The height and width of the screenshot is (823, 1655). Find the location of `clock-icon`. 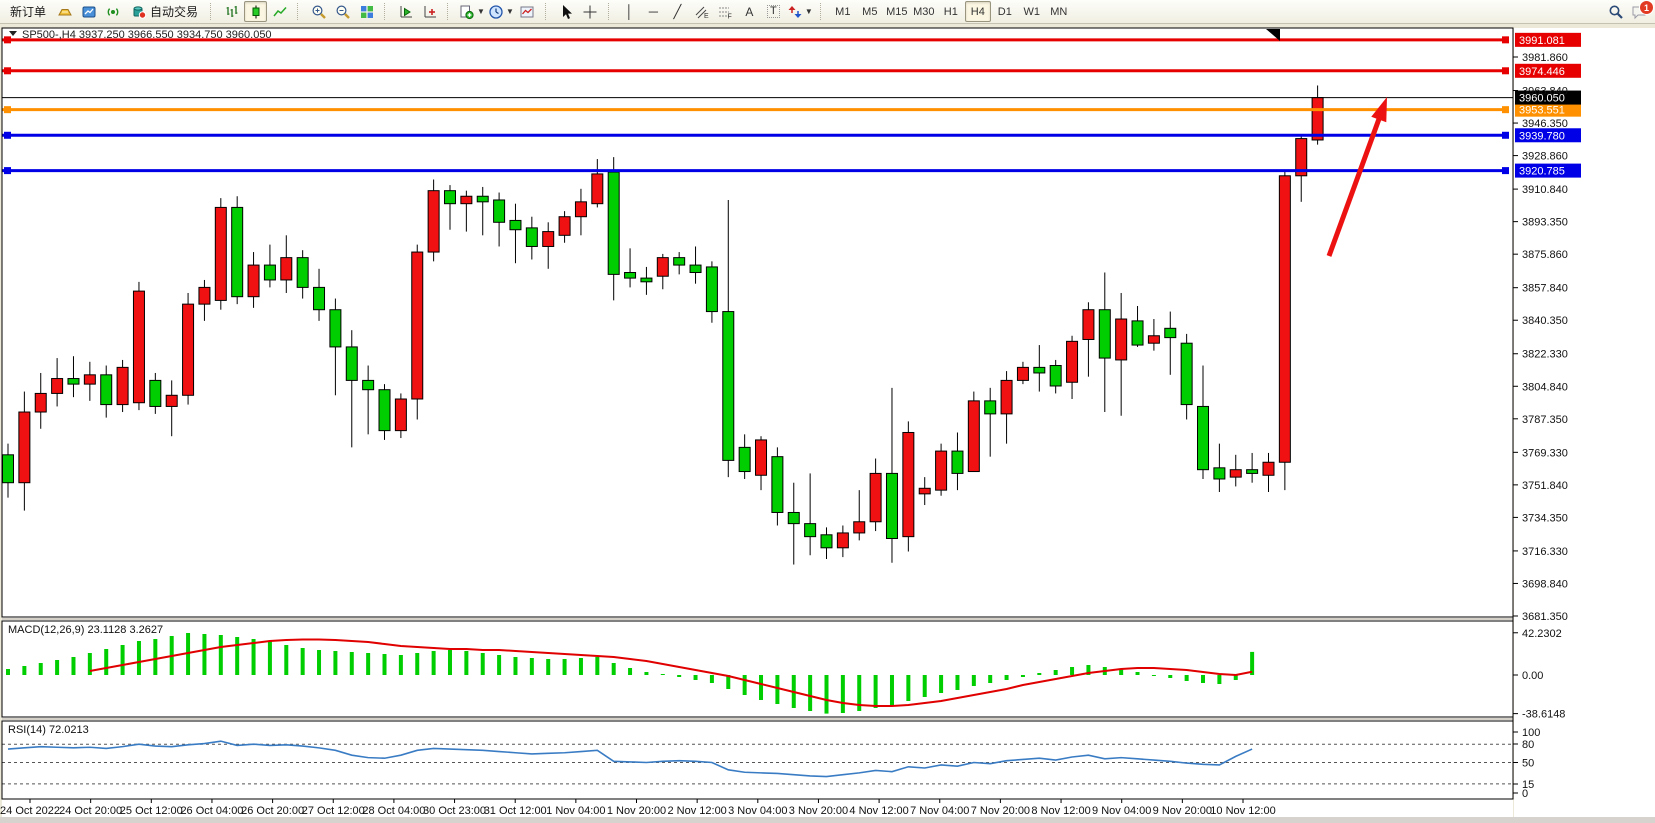

clock-icon is located at coordinates (496, 11).